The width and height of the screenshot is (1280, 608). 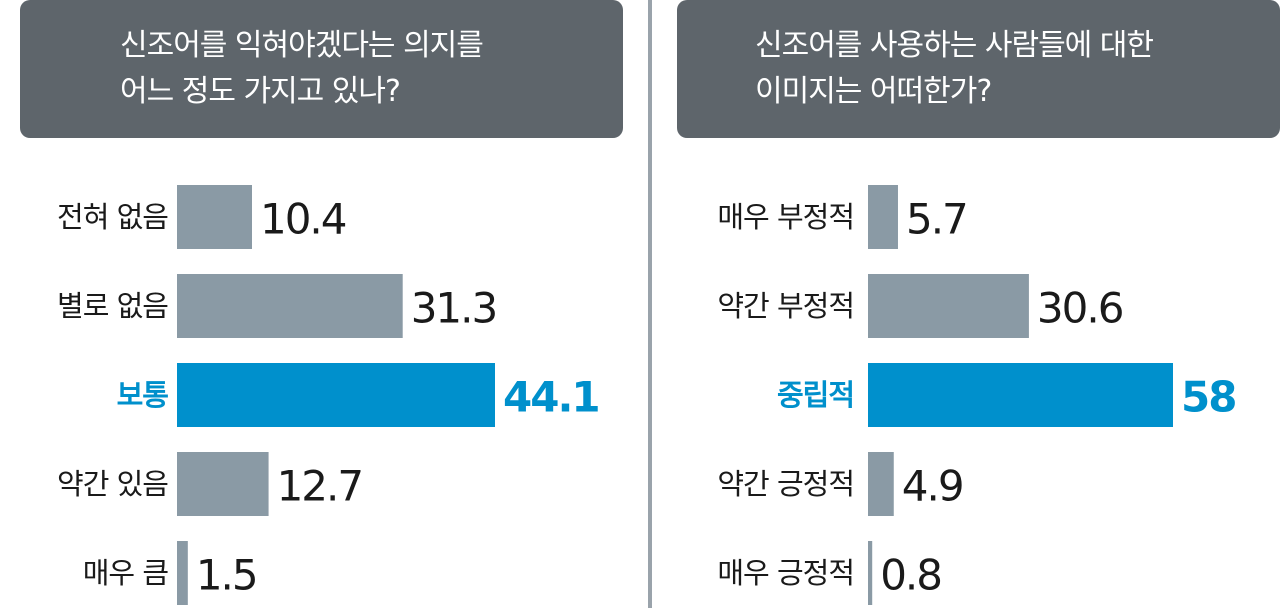 I want to click on left-chart-value-label: 12.7, so click(x=320, y=486).